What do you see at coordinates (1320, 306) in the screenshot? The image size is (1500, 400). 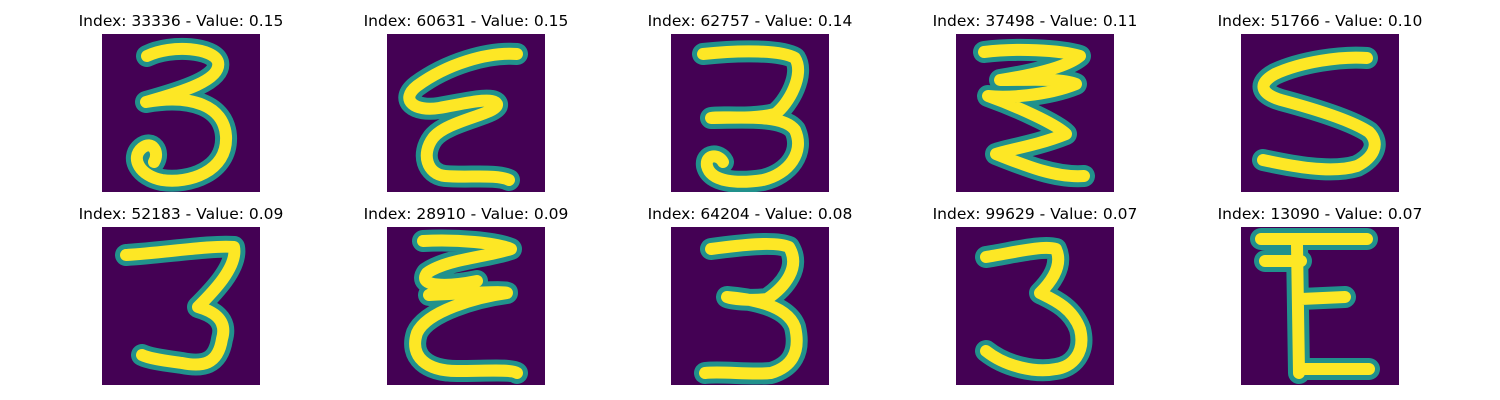 I see `digit-image-E` at bounding box center [1320, 306].